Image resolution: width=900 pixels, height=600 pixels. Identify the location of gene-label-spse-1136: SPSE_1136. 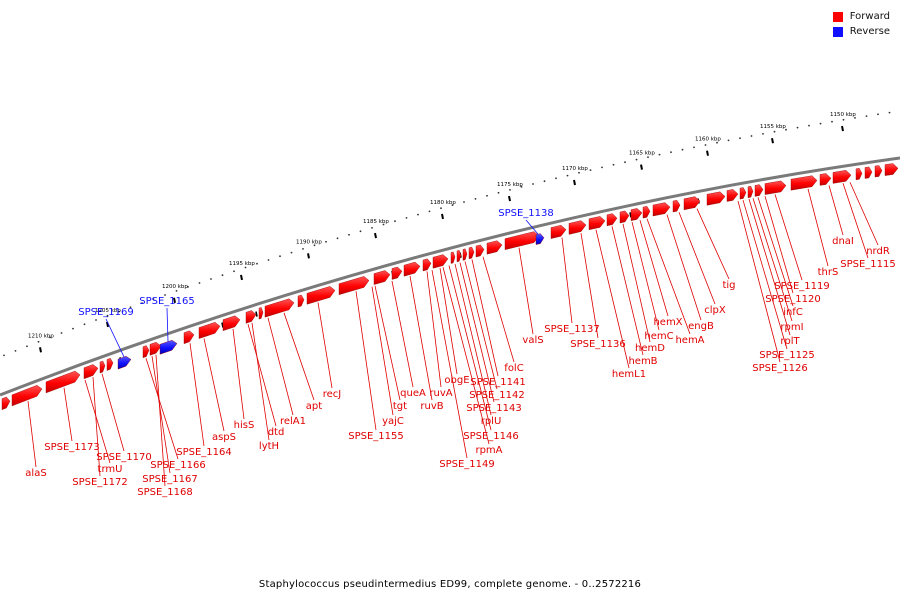
(598, 344).